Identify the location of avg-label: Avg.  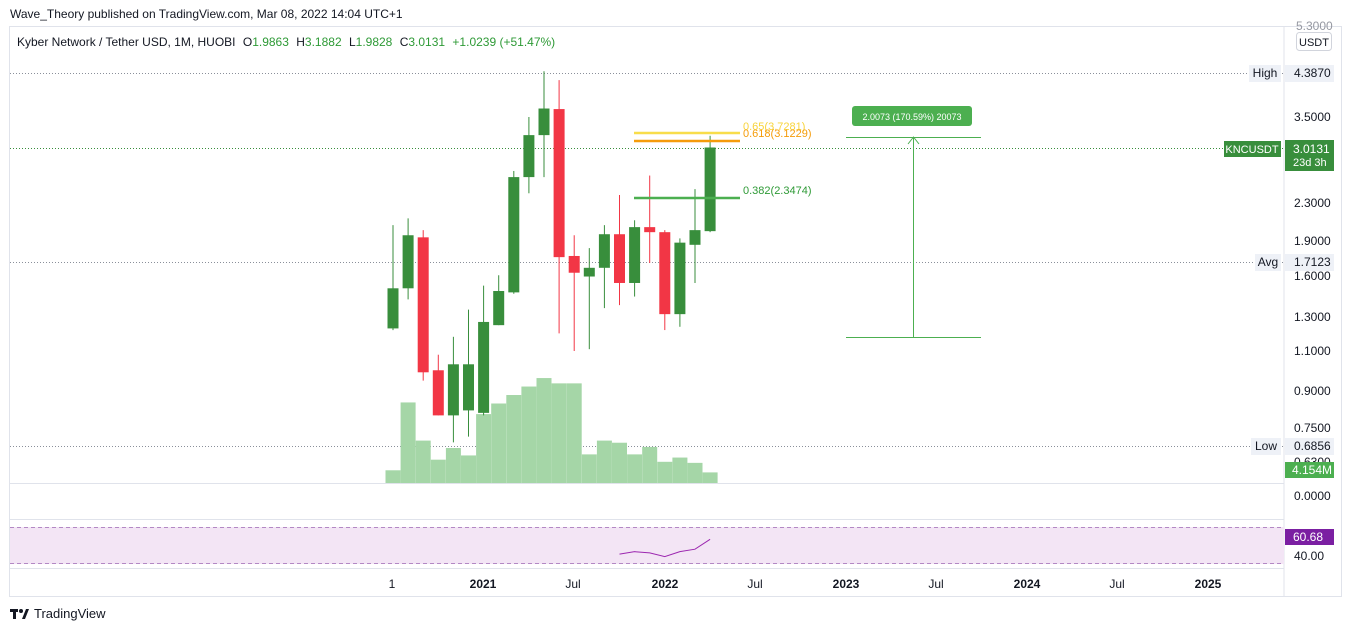
(1268, 262).